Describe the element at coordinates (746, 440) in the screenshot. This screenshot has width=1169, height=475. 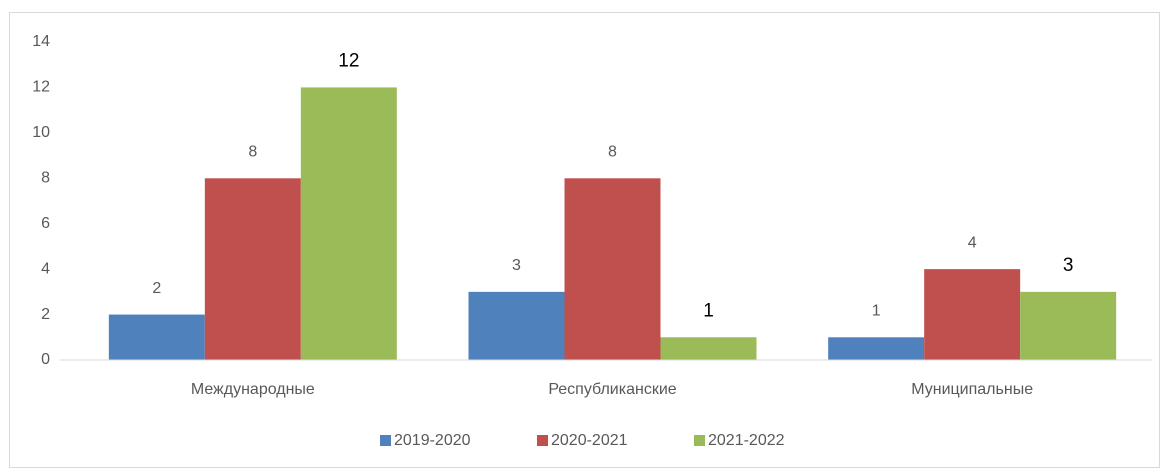
I see `legend-label: 2021-2022` at that location.